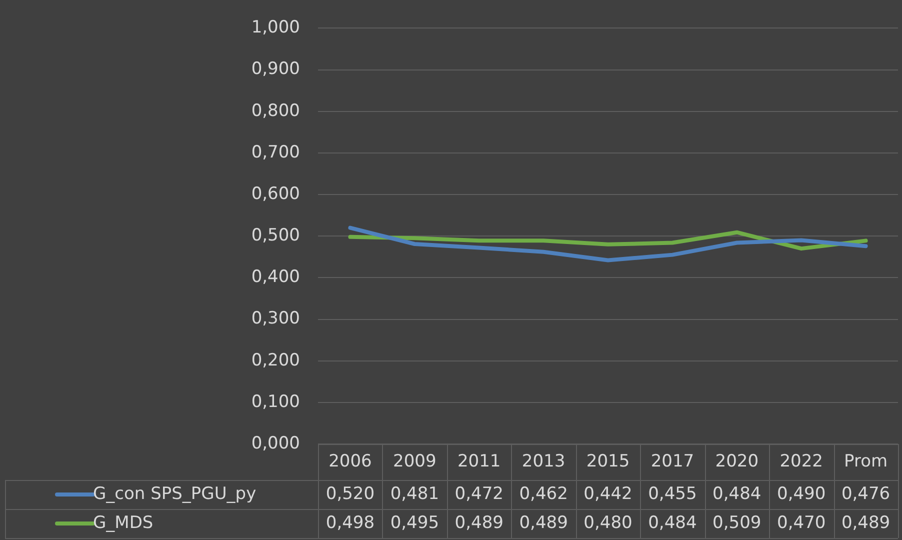  Describe the element at coordinates (275, 236) in the screenshot. I see `y-tick-label: 0,500` at that location.